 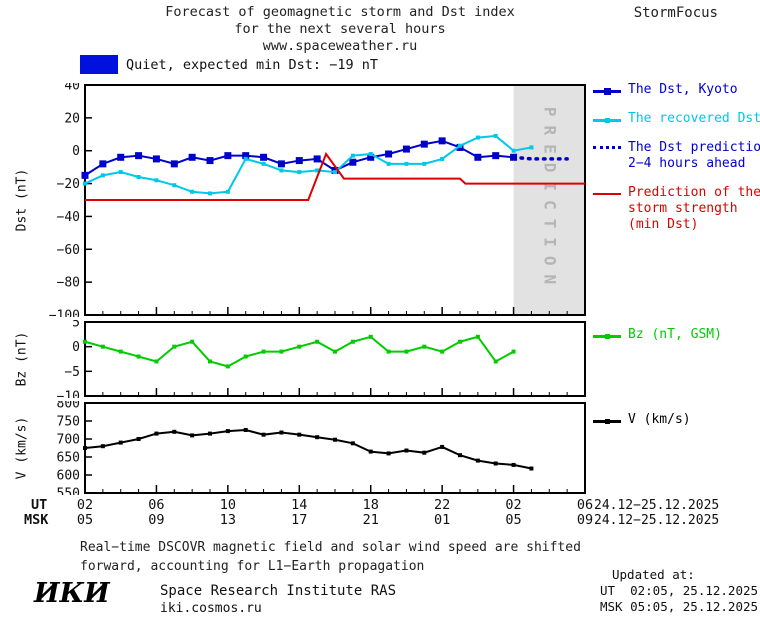 What do you see at coordinates (22, 448) in the screenshot?
I see `v-axis-label: V (km/s)` at bounding box center [22, 448].